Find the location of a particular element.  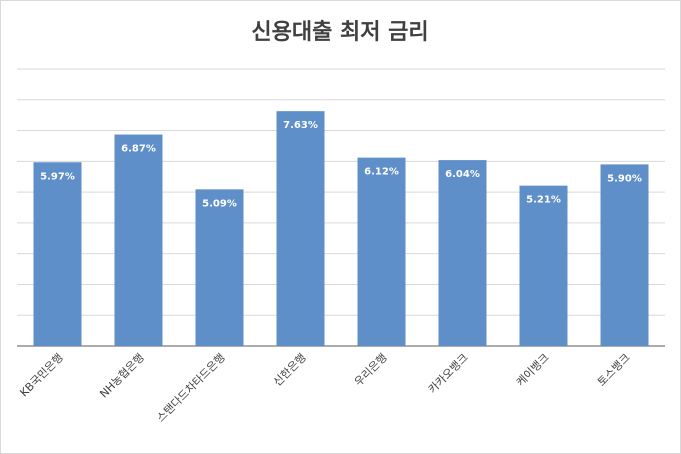

value-label: 5.90% is located at coordinates (624, 178).